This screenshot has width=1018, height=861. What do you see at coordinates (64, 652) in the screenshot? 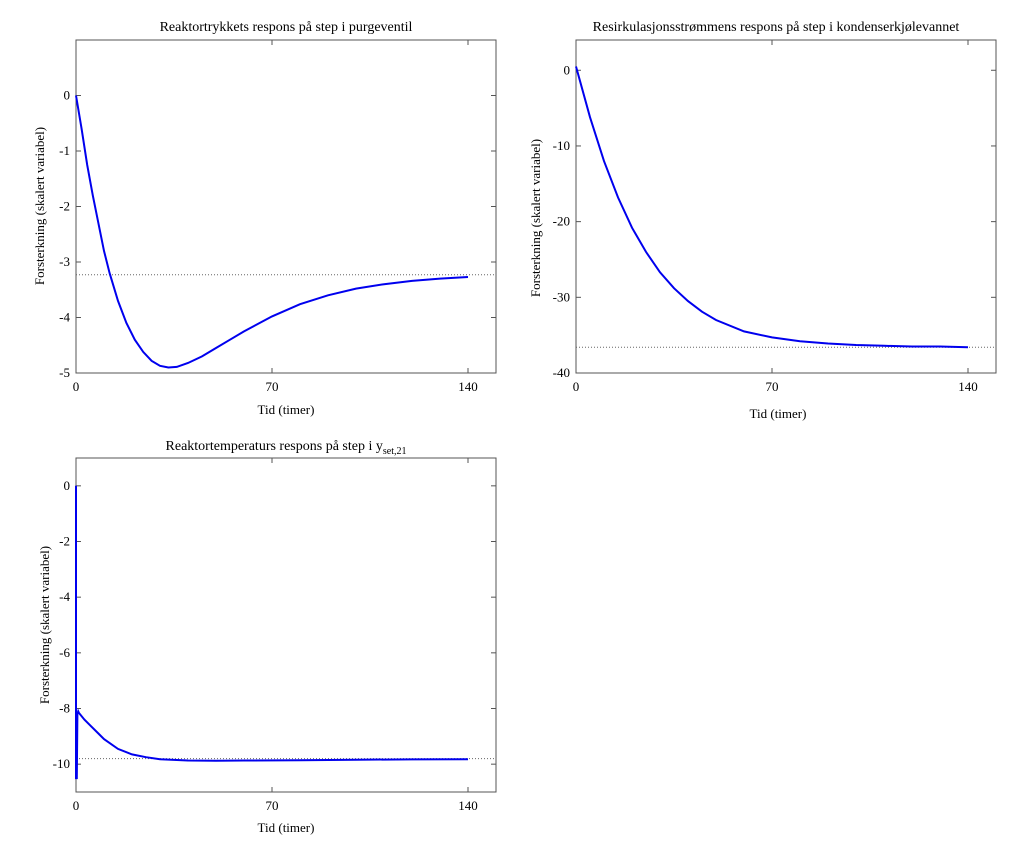
I see `y-tick-label: -6` at bounding box center [64, 652].